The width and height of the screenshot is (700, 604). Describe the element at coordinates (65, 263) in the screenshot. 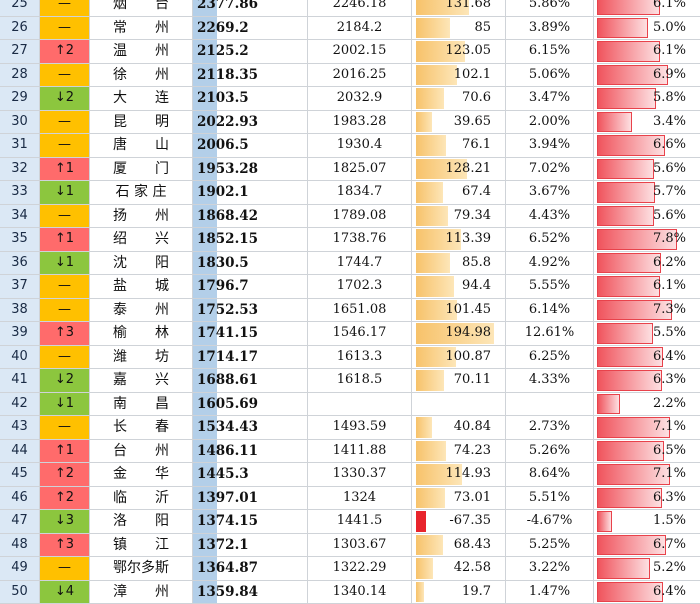

I see `rank-change-cell: ↓1` at that location.